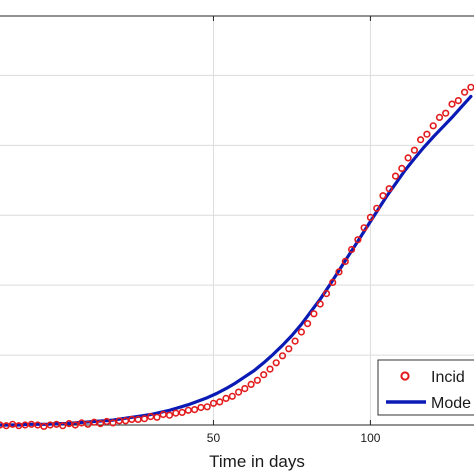 Image resolution: width=474 pixels, height=474 pixels. What do you see at coordinates (451, 403) in the screenshot?
I see `legend-label-model: Mode` at bounding box center [451, 403].